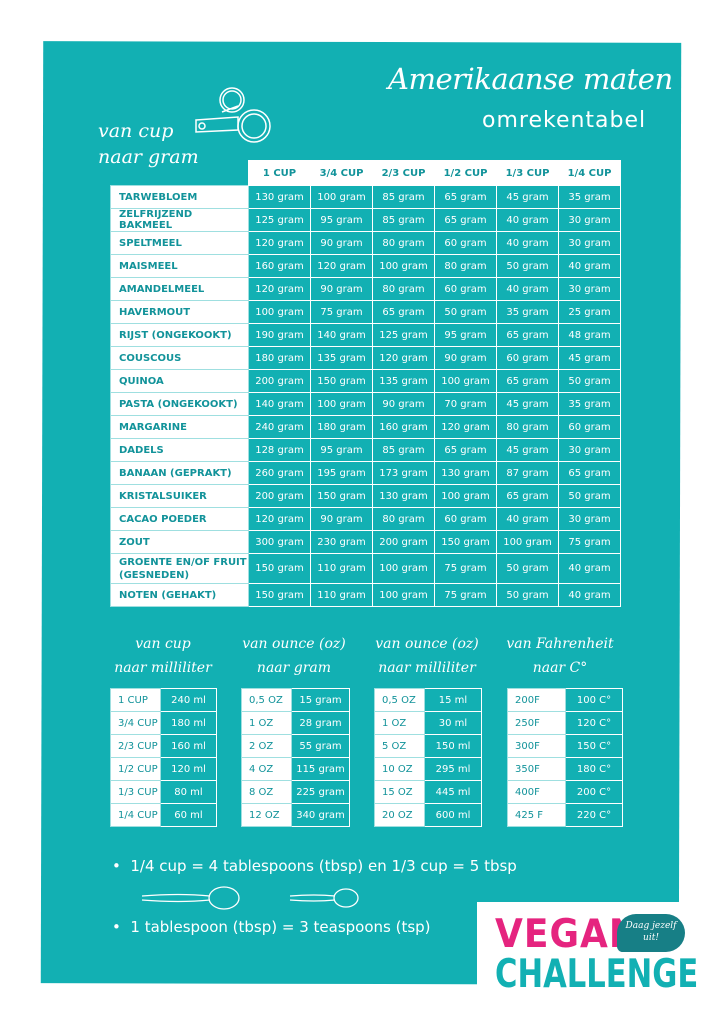 The image size is (724, 1024). I want to click on page-subtitle: omrekentabel, so click(564, 120).